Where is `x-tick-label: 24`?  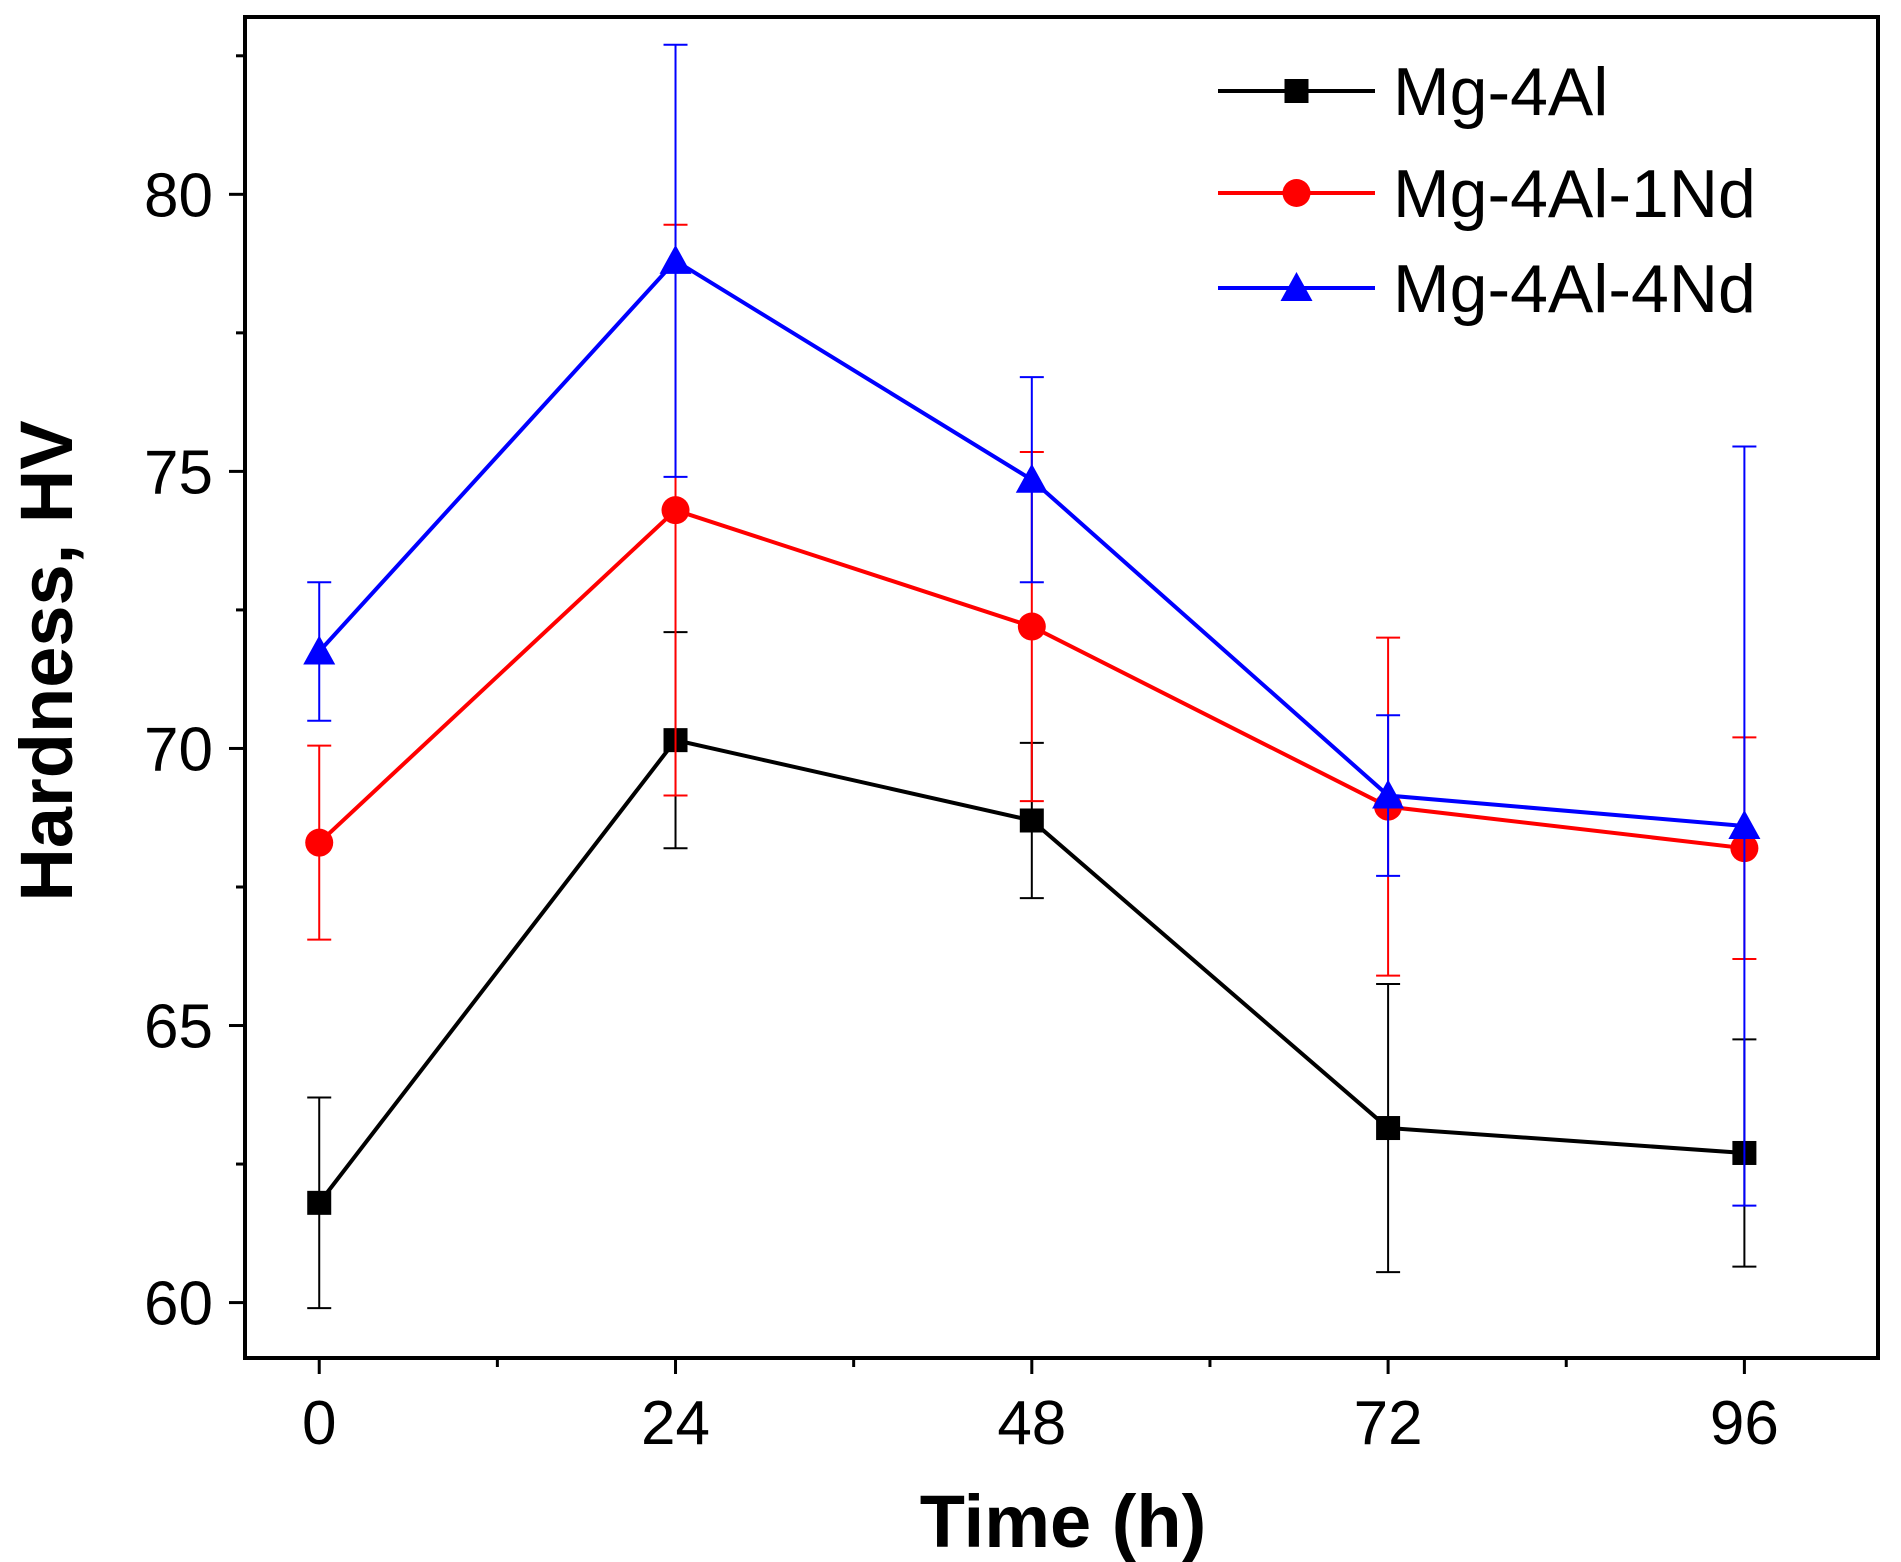
x-tick-label: 24 is located at coordinates (675, 1423).